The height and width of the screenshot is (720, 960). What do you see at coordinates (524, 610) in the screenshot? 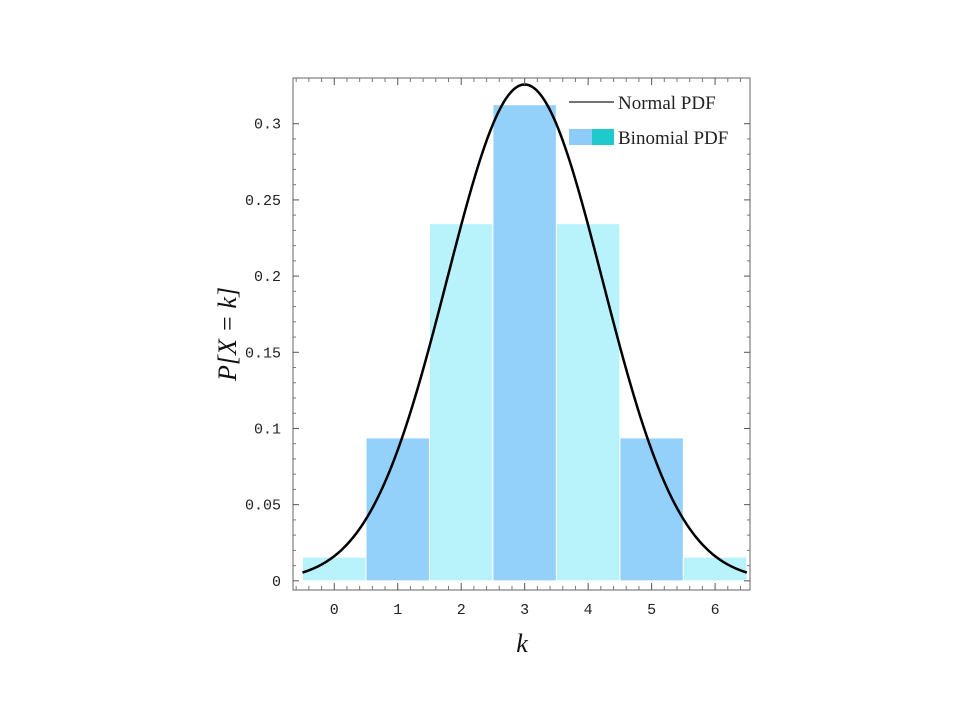
I see `x-tick-label: 3` at bounding box center [524, 610].